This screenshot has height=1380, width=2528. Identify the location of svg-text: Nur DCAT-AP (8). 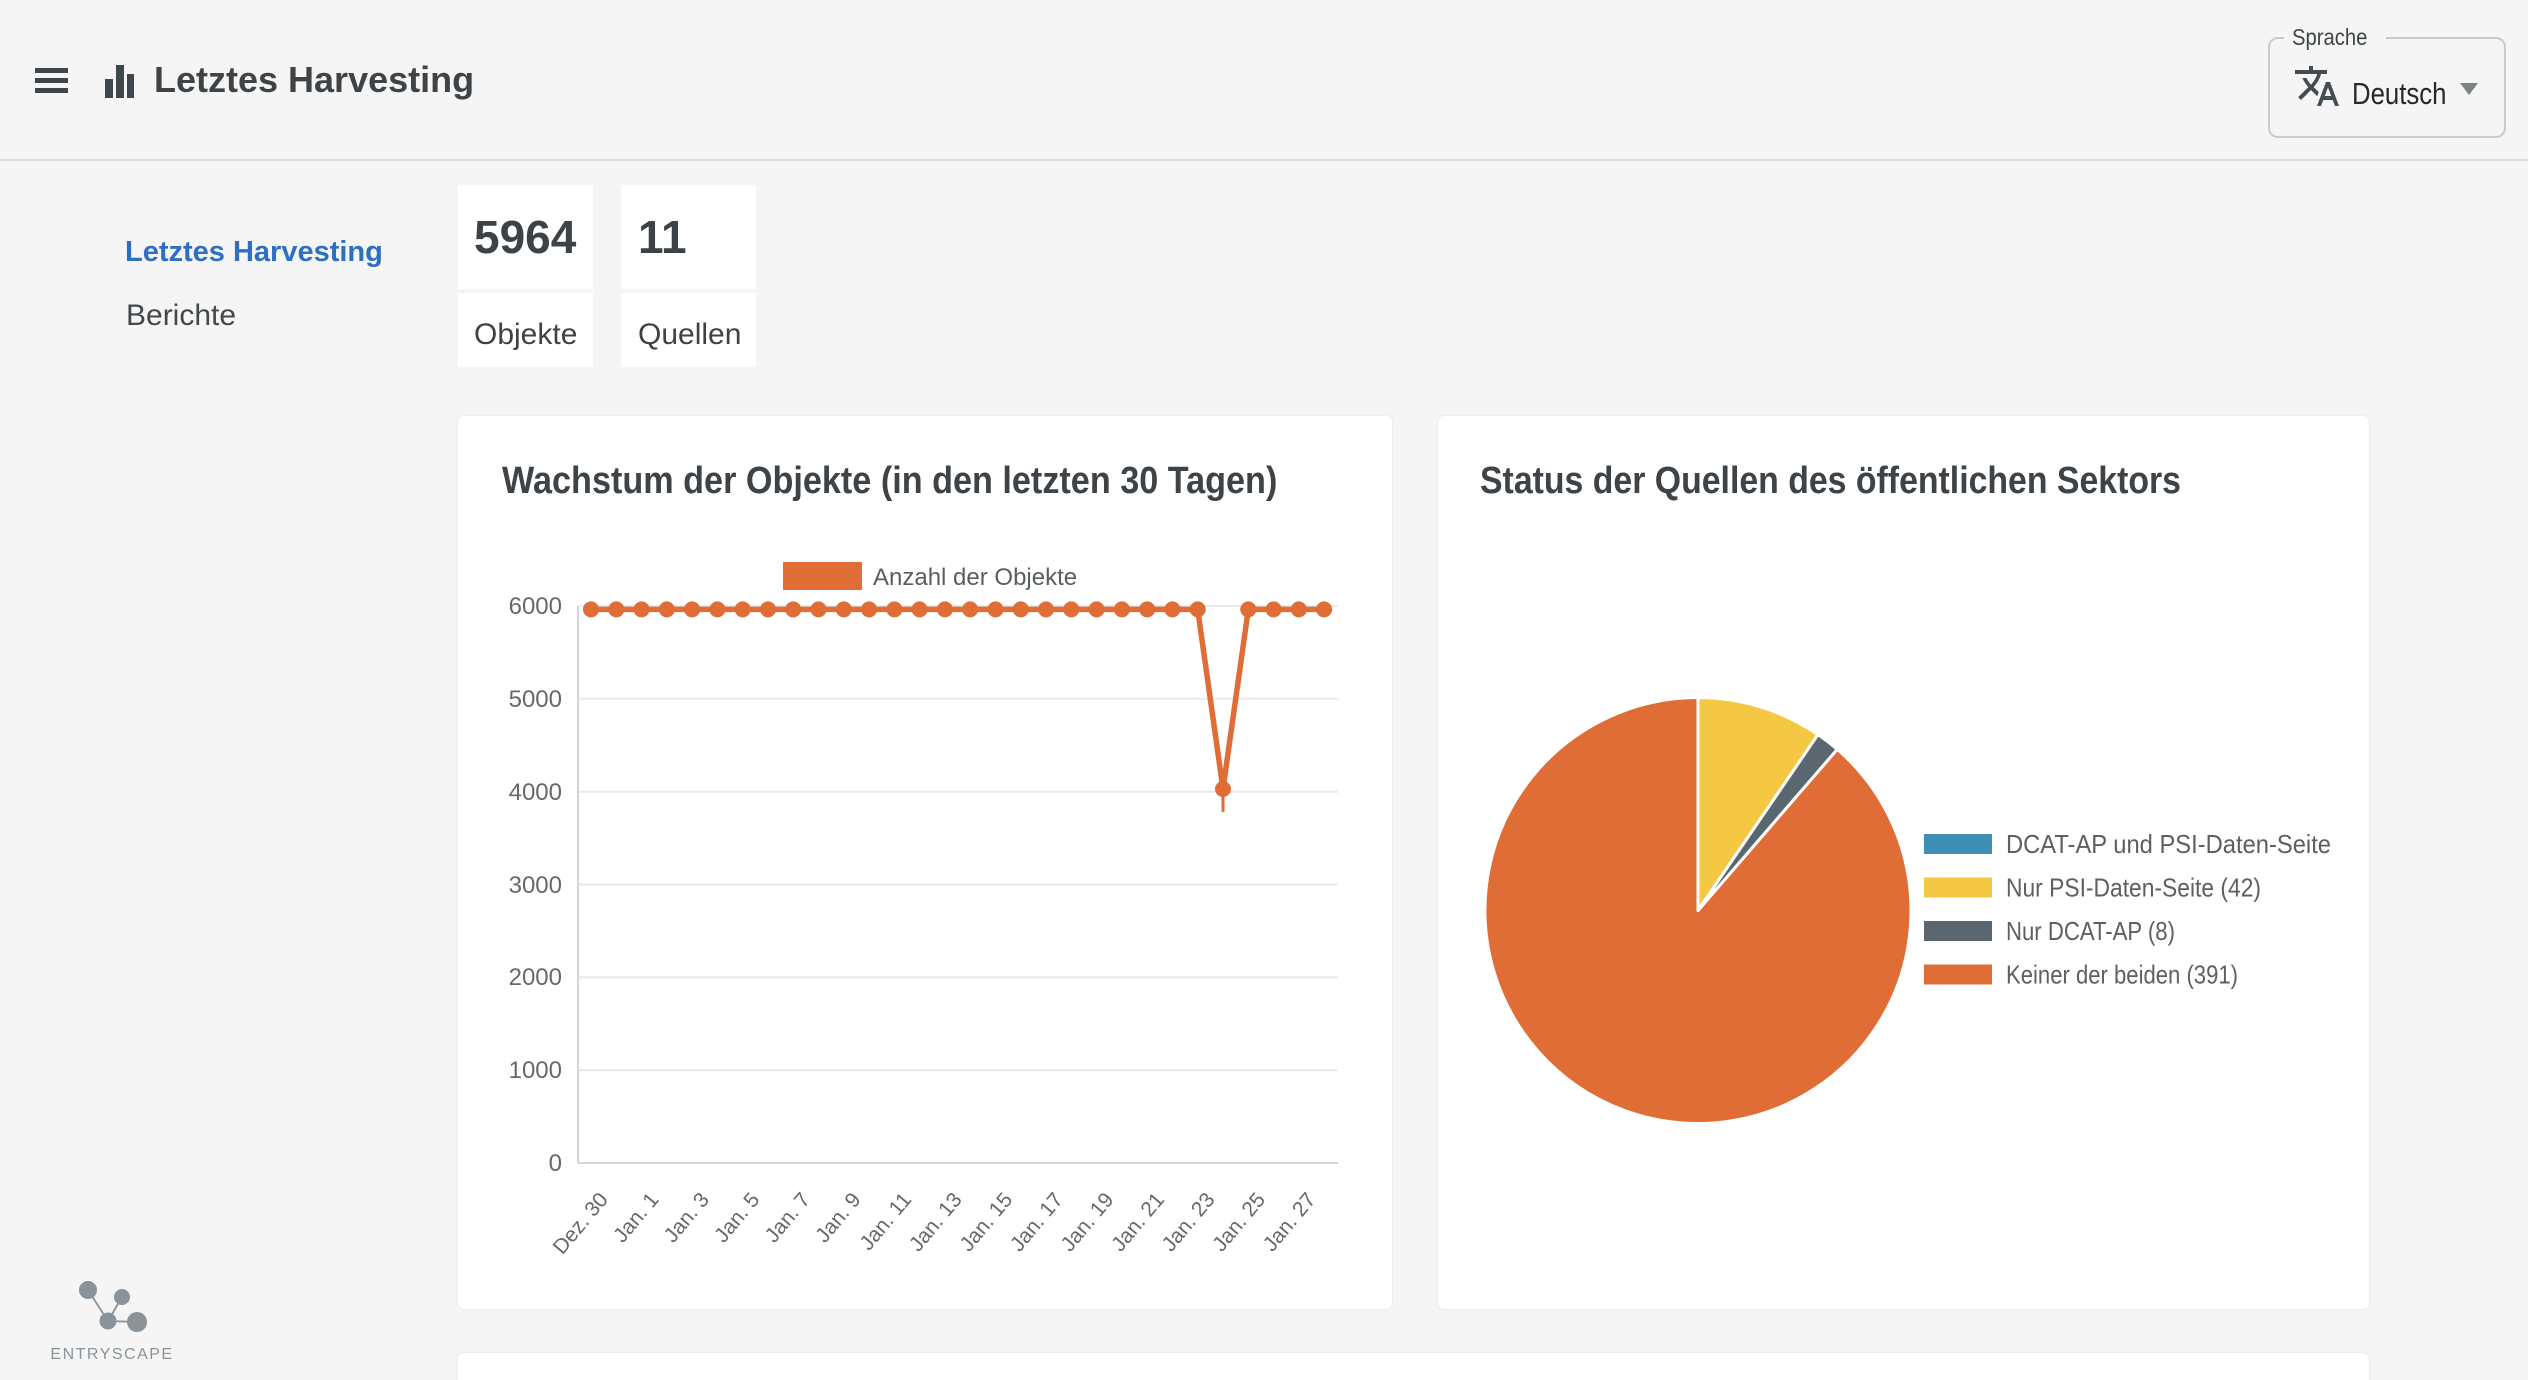
(2090, 931).